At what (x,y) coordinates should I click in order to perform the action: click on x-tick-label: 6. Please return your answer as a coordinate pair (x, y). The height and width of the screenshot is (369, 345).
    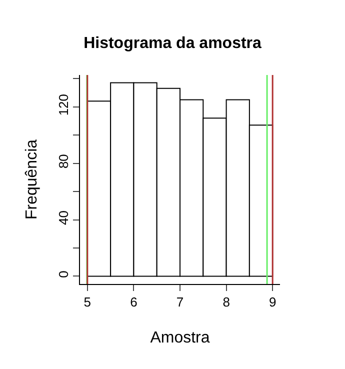
    Looking at the image, I should click on (134, 302).